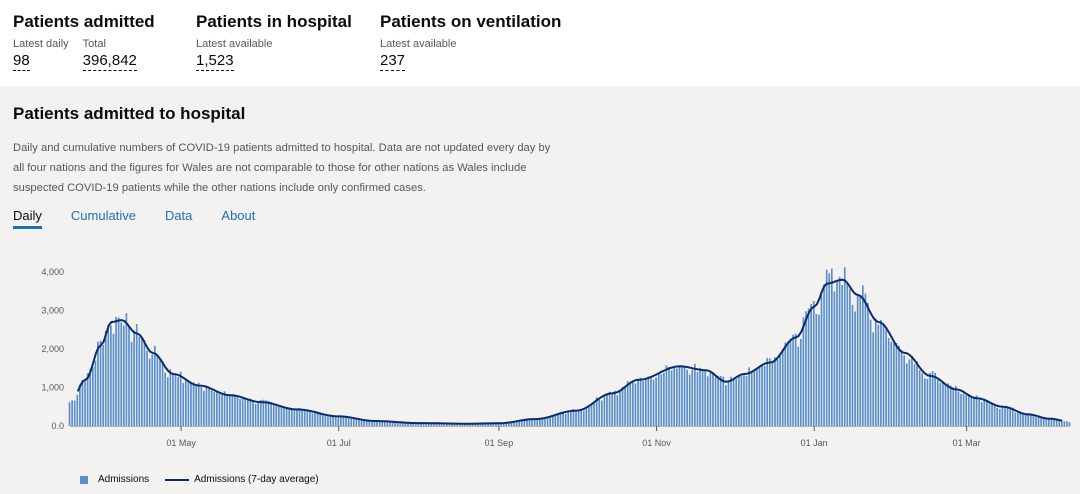 Image resolution: width=1080 pixels, height=494 pixels. What do you see at coordinates (27, 218) in the screenshot?
I see `tab-daily: Daily` at bounding box center [27, 218].